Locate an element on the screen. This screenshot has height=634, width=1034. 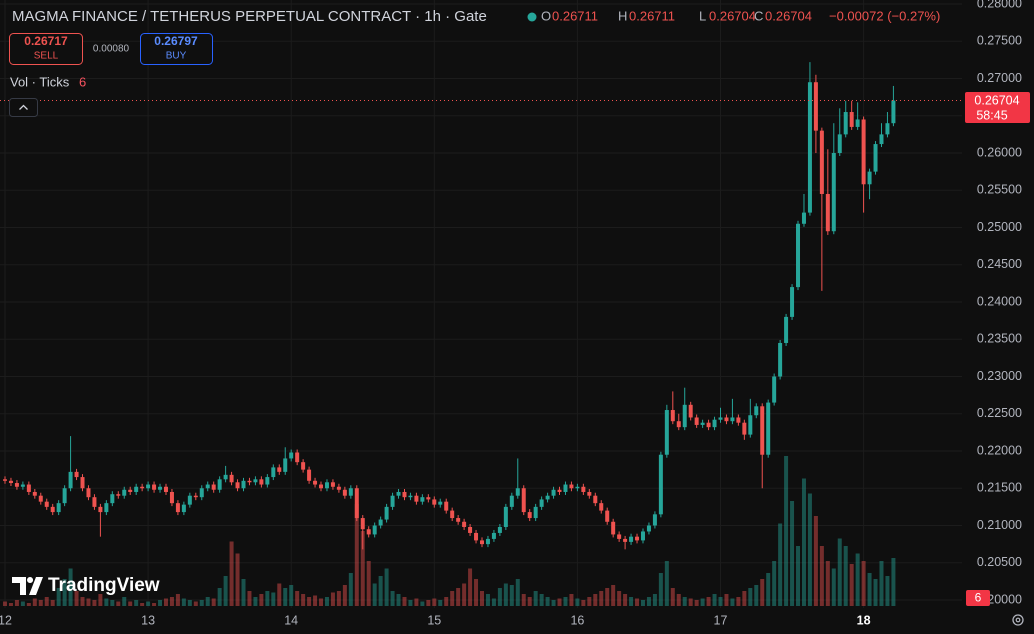
settings-icon is located at coordinates (1018, 620).